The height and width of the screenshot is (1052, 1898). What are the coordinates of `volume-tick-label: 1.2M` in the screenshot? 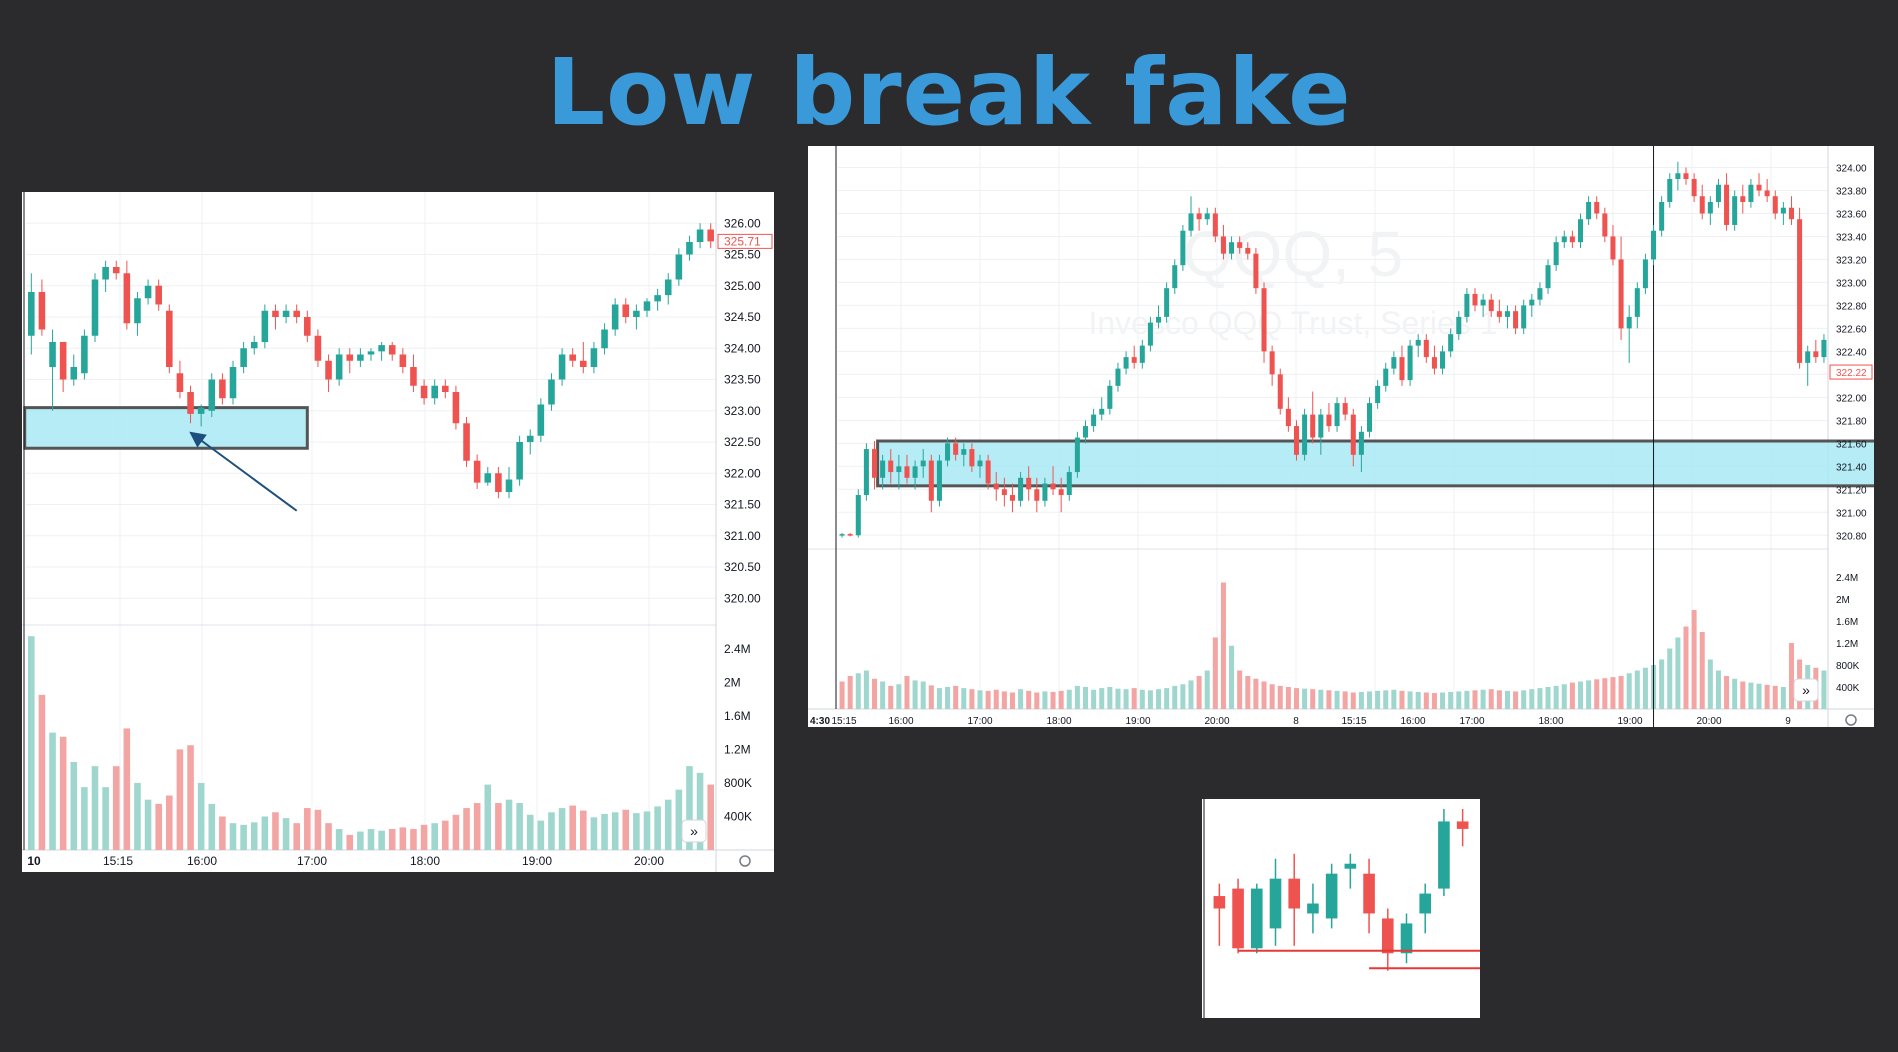 It's located at (737, 749).